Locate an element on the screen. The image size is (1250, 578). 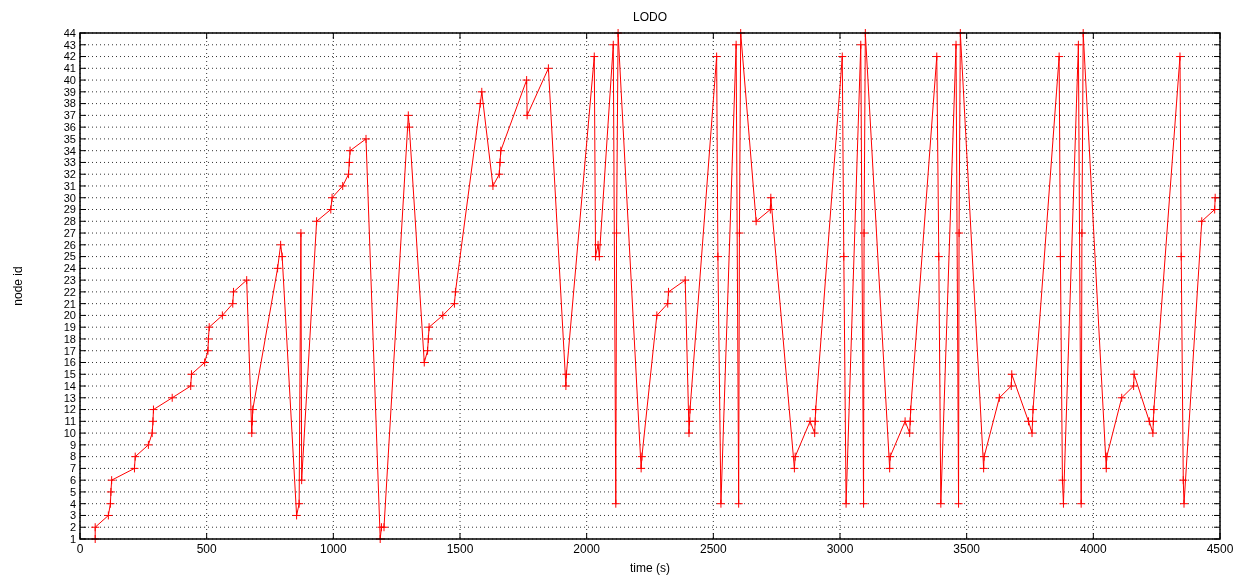
y-tick-label: 26 is located at coordinates (69, 244).